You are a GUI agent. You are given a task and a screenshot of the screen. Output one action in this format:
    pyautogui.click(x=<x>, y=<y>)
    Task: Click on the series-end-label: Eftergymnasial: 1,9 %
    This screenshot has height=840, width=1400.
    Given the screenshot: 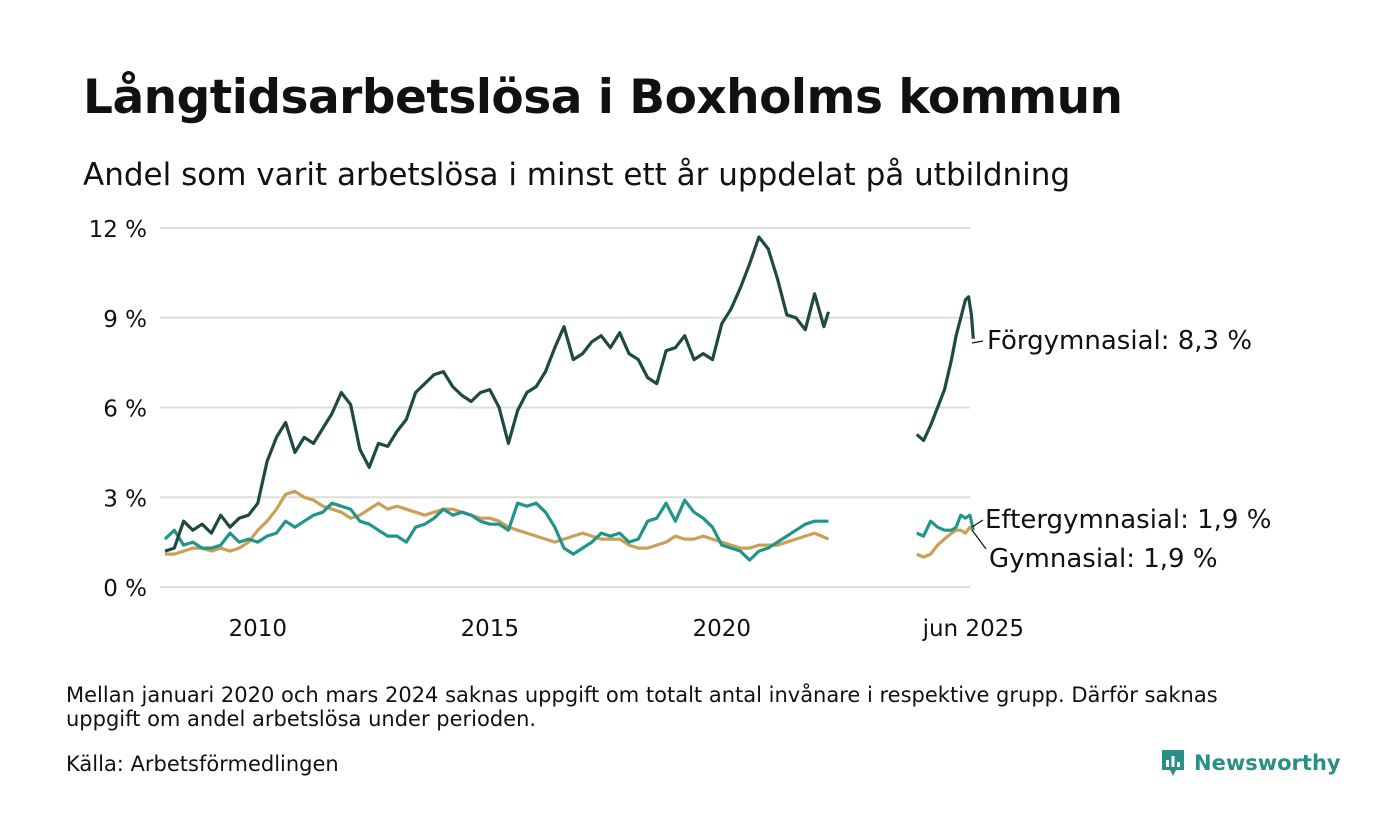 What is the action you would take?
    pyautogui.click(x=1128, y=520)
    